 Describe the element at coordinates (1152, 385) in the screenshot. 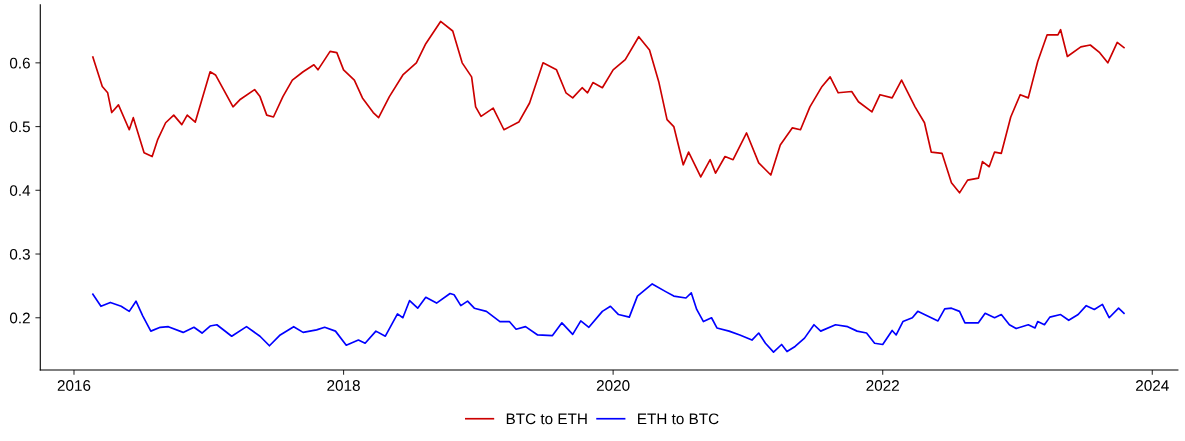

I see `x-tick-label: 2024` at that location.